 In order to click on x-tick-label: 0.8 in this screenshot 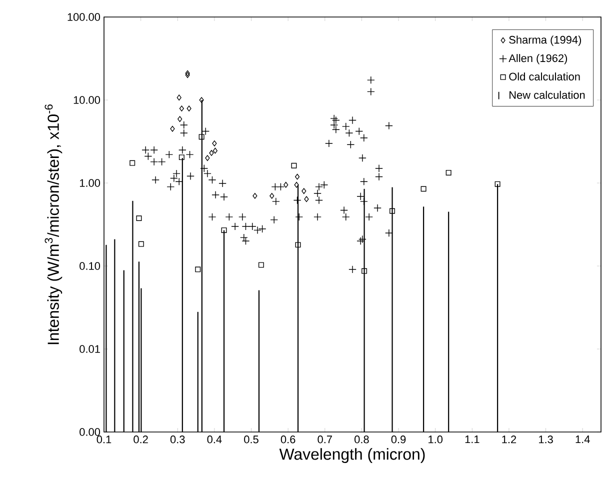, I will do `click(361, 440)`.